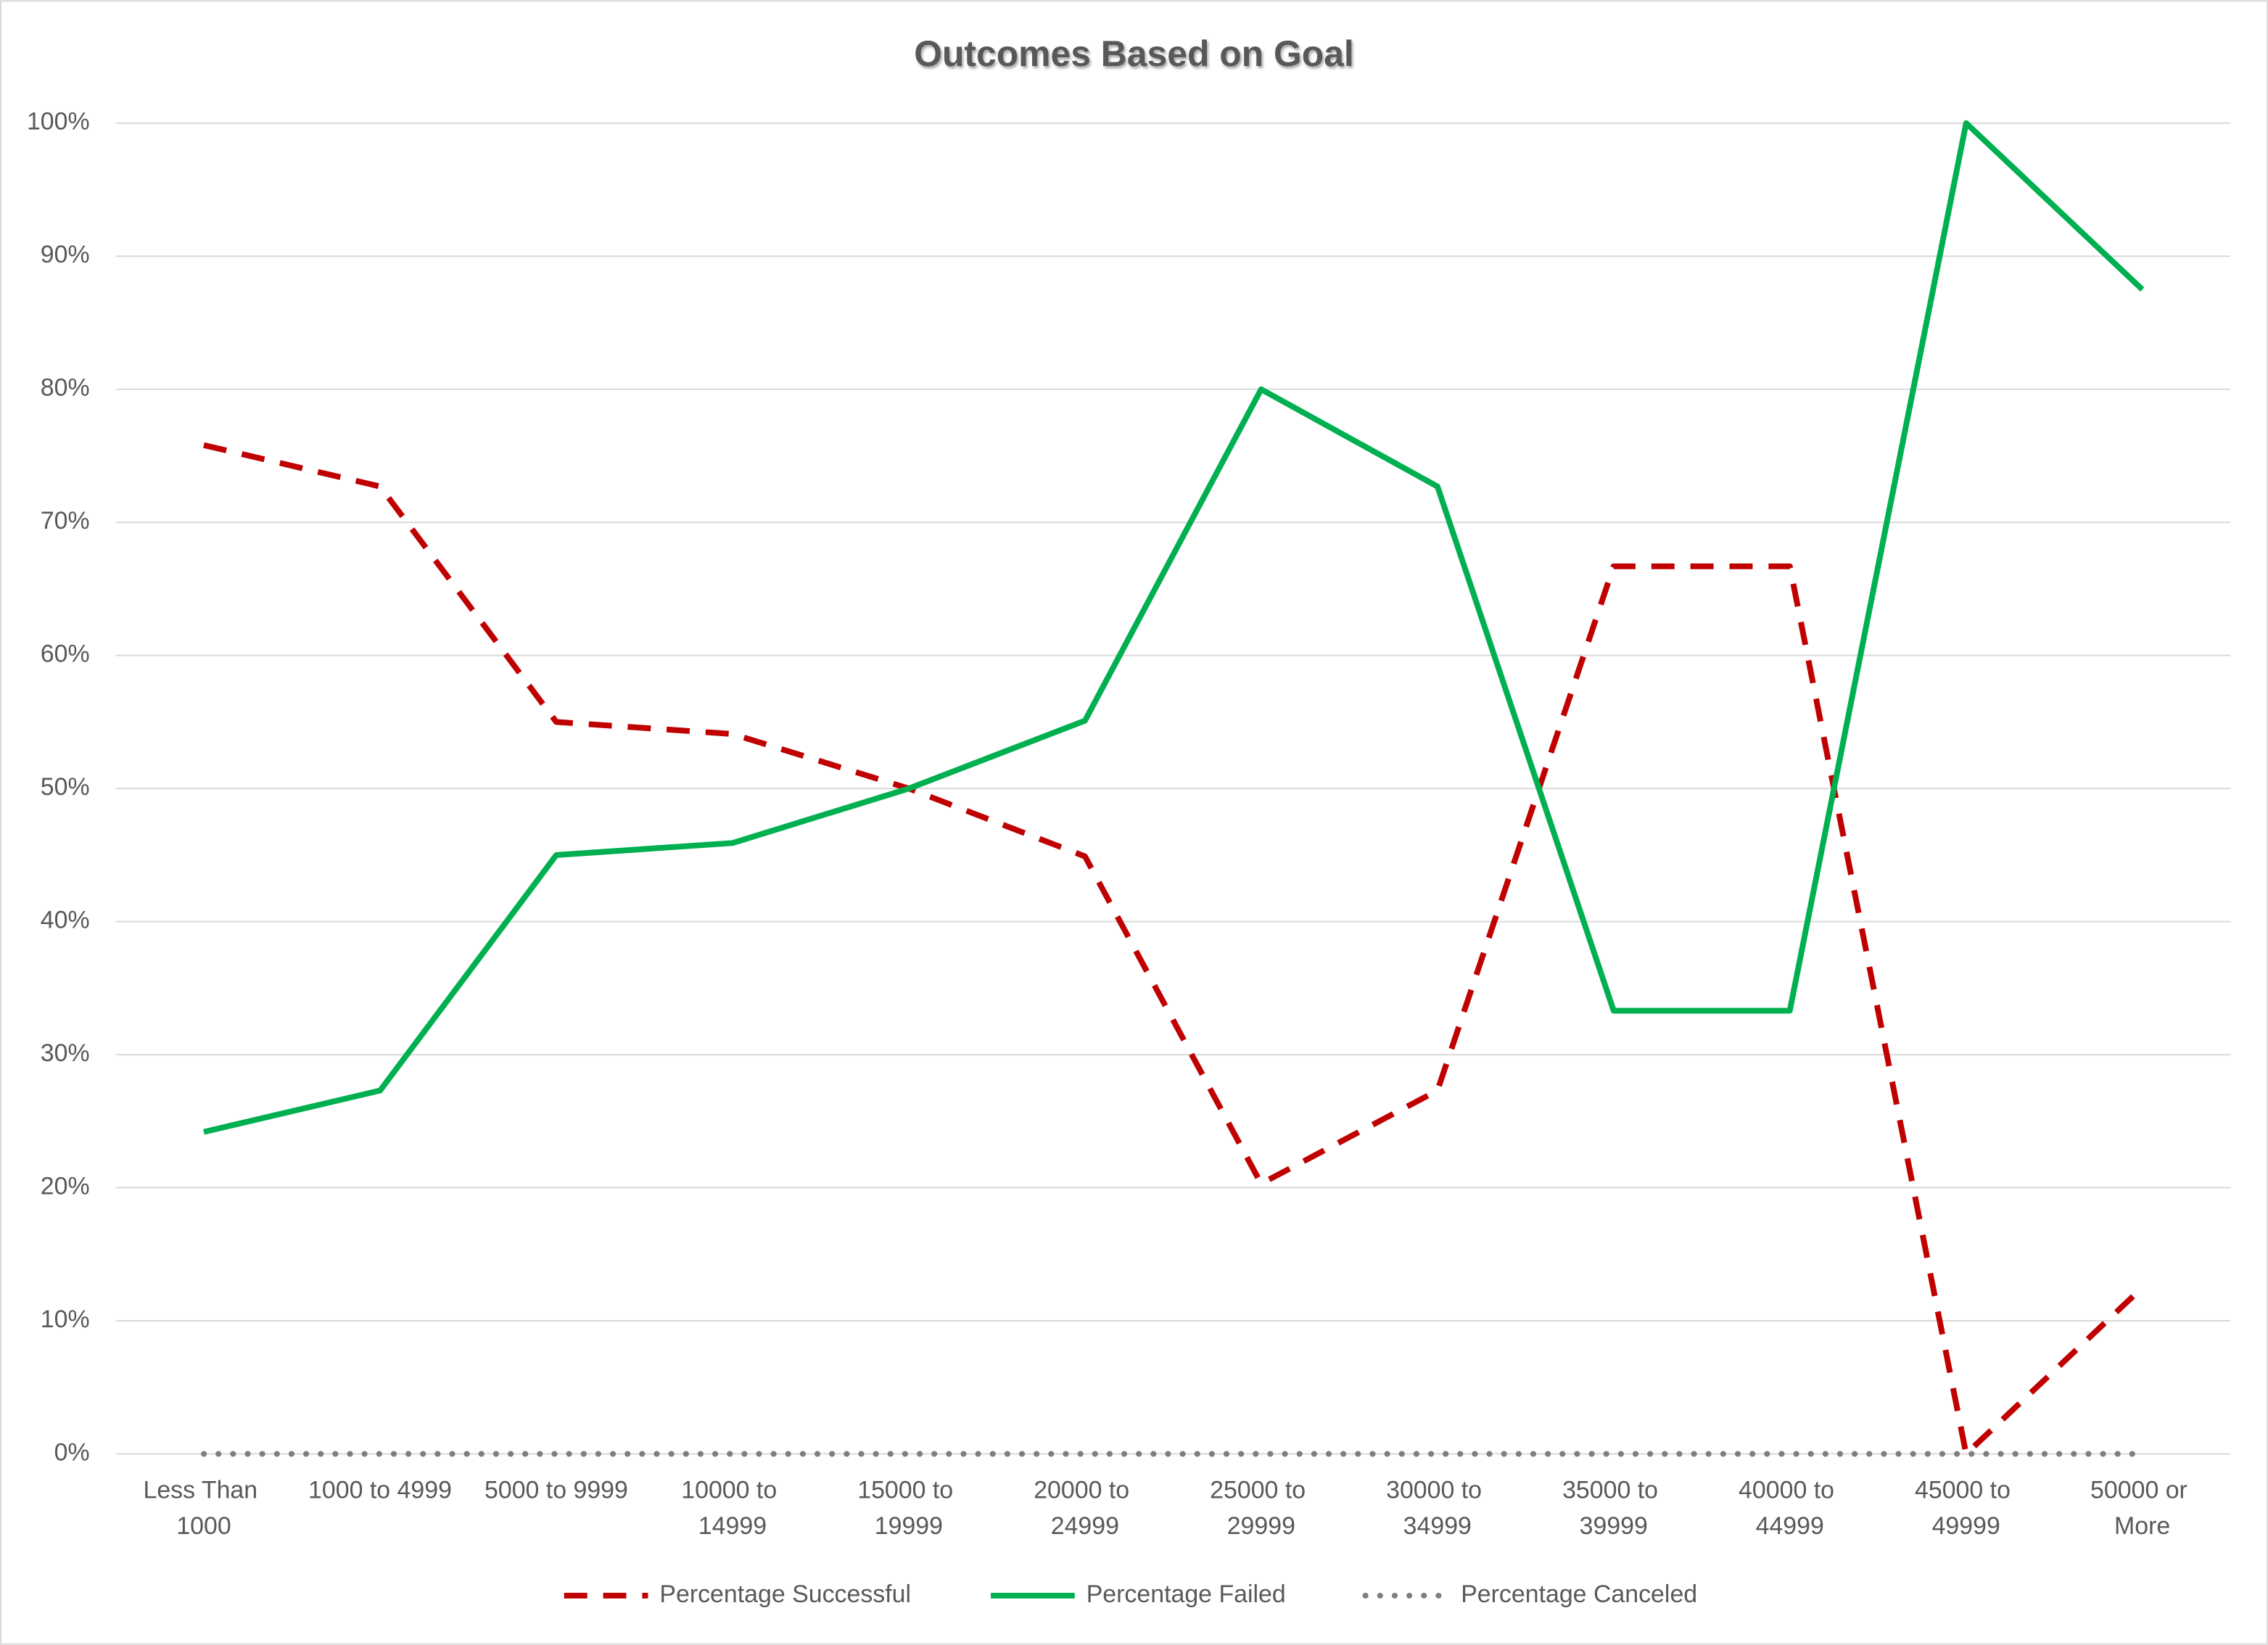  Describe the element at coordinates (65, 654) in the screenshot. I see `y-tick-label: 60%` at that location.